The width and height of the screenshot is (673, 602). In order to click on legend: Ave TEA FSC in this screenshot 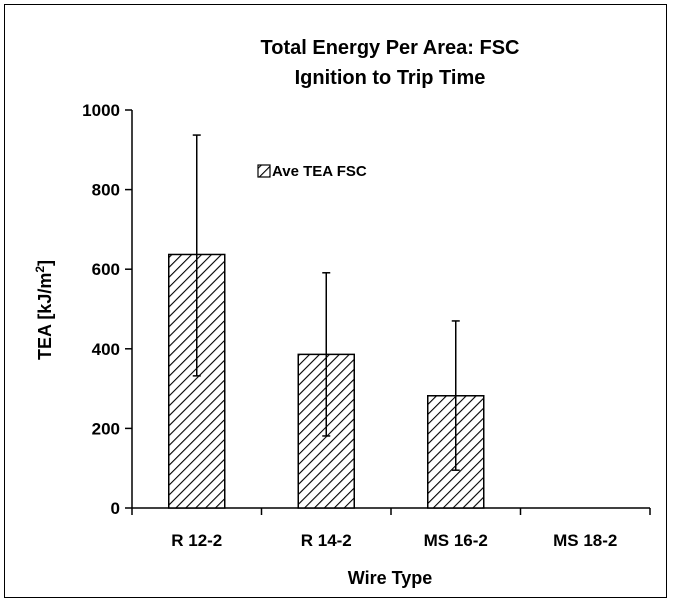, I will do `click(312, 171)`.